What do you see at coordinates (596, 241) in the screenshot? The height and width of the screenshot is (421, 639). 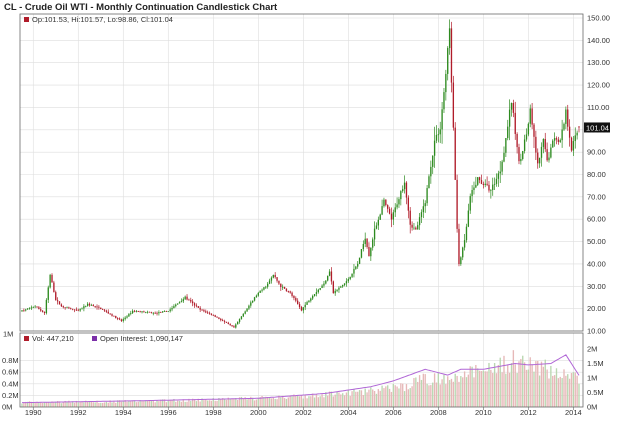 I see `price-tick-label: 50.00` at bounding box center [596, 241].